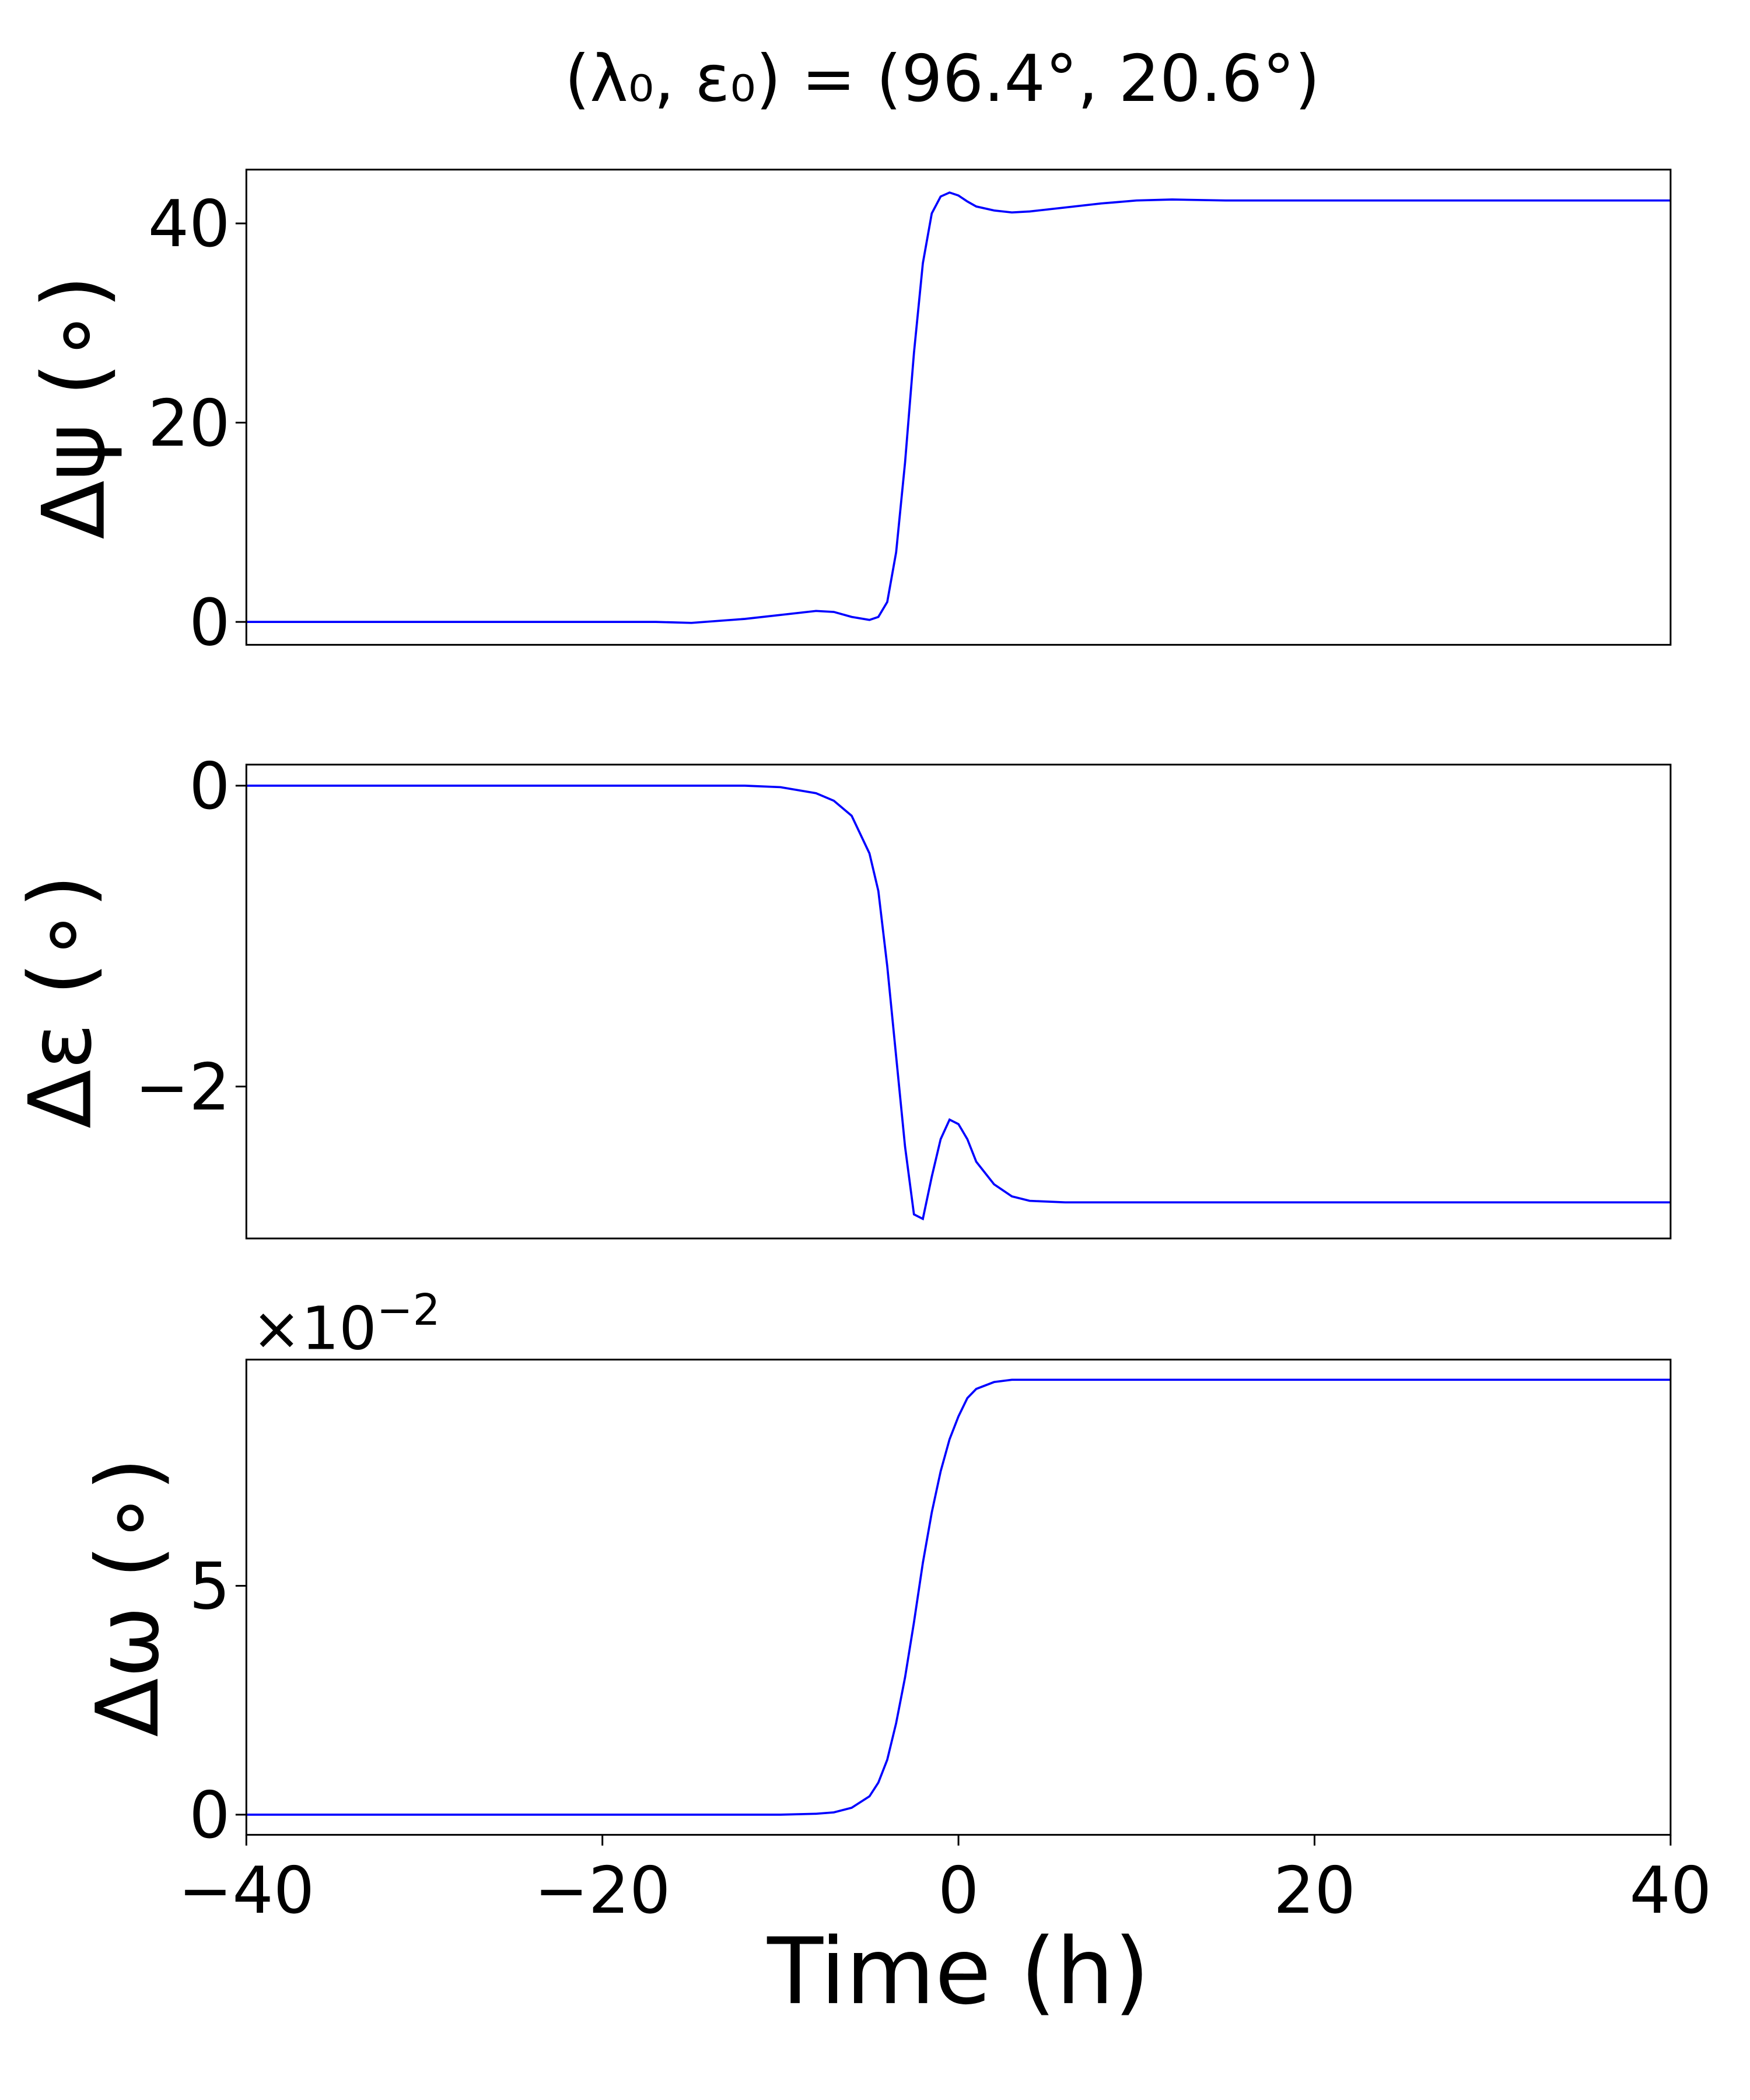 The width and height of the screenshot is (1750, 2100). I want to click on y-tick-label: 20, so click(189, 423).